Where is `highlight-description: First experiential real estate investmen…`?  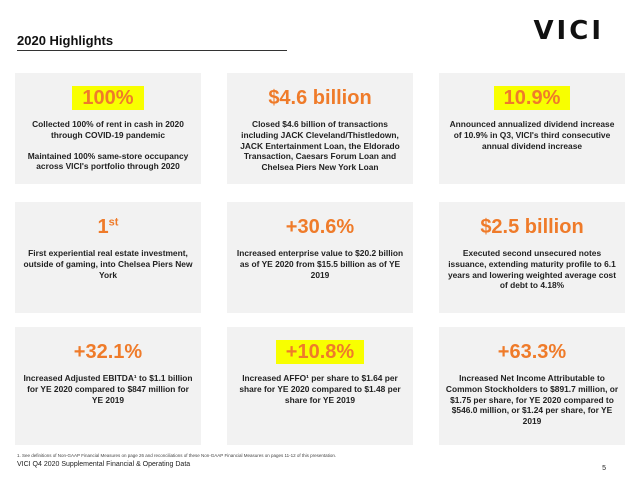 highlight-description: First experiential real estate investmen… is located at coordinates (108, 264).